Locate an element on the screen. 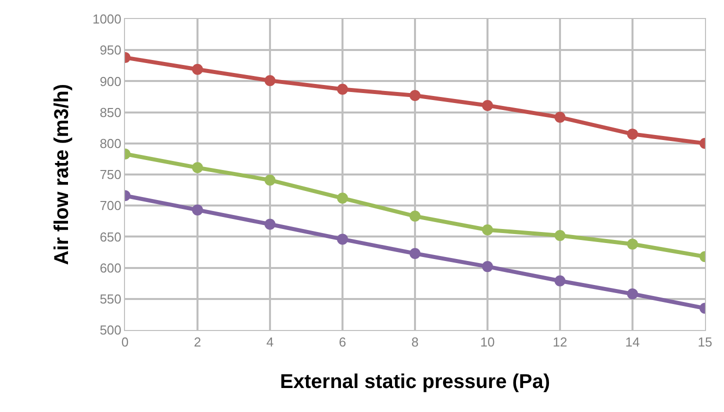  x-tick-label: 6 is located at coordinates (342, 342).